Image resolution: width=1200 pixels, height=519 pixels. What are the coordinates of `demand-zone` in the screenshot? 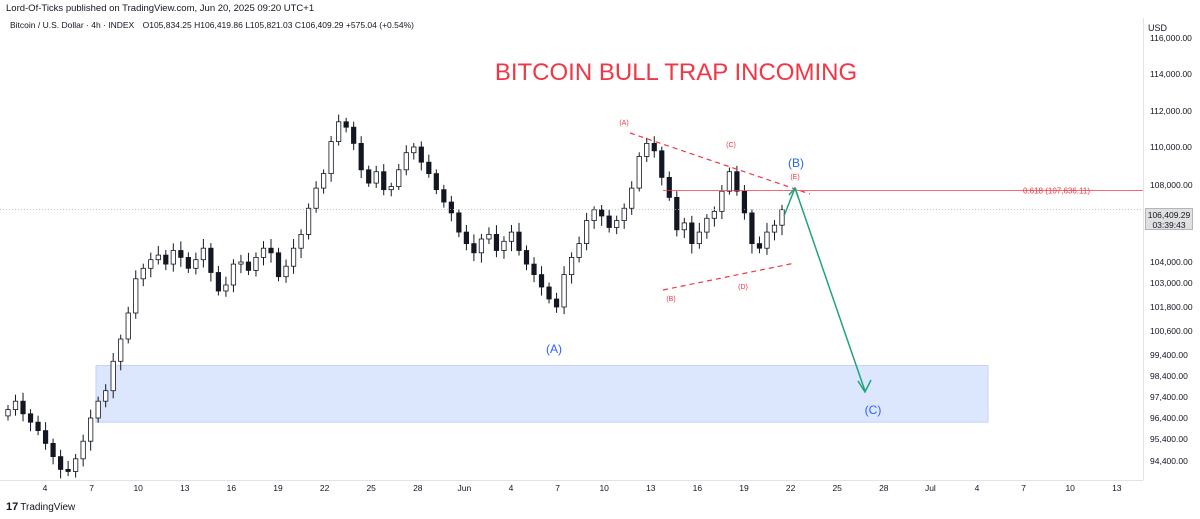 It's located at (542, 394).